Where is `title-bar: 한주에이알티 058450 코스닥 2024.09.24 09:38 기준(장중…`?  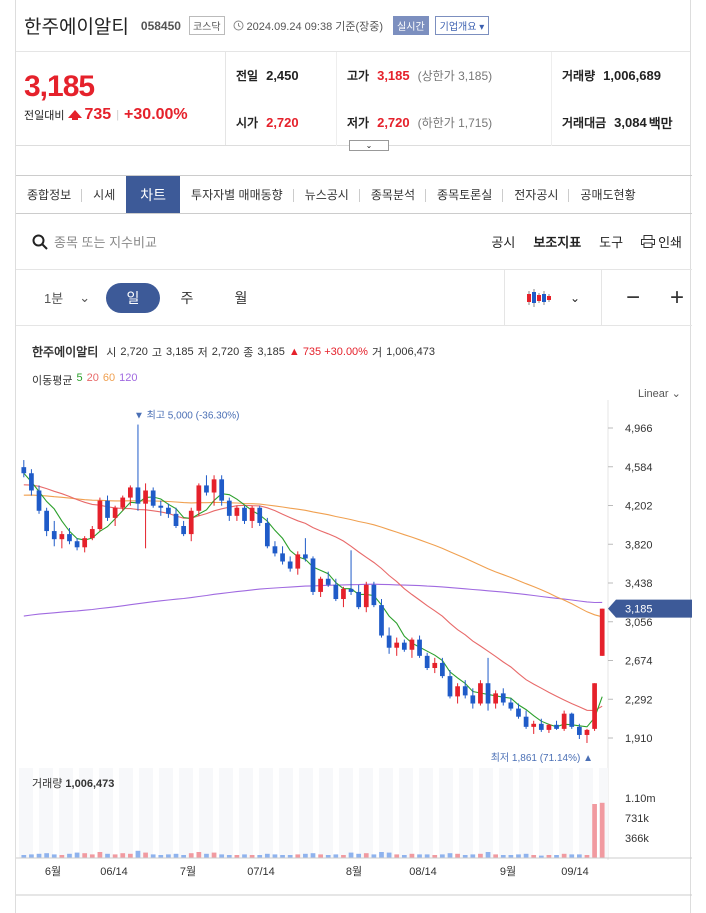 title-bar: 한주에이알티 058450 코스닥 2024.09.24 09:38 기준(장중… is located at coordinates (353, 26).